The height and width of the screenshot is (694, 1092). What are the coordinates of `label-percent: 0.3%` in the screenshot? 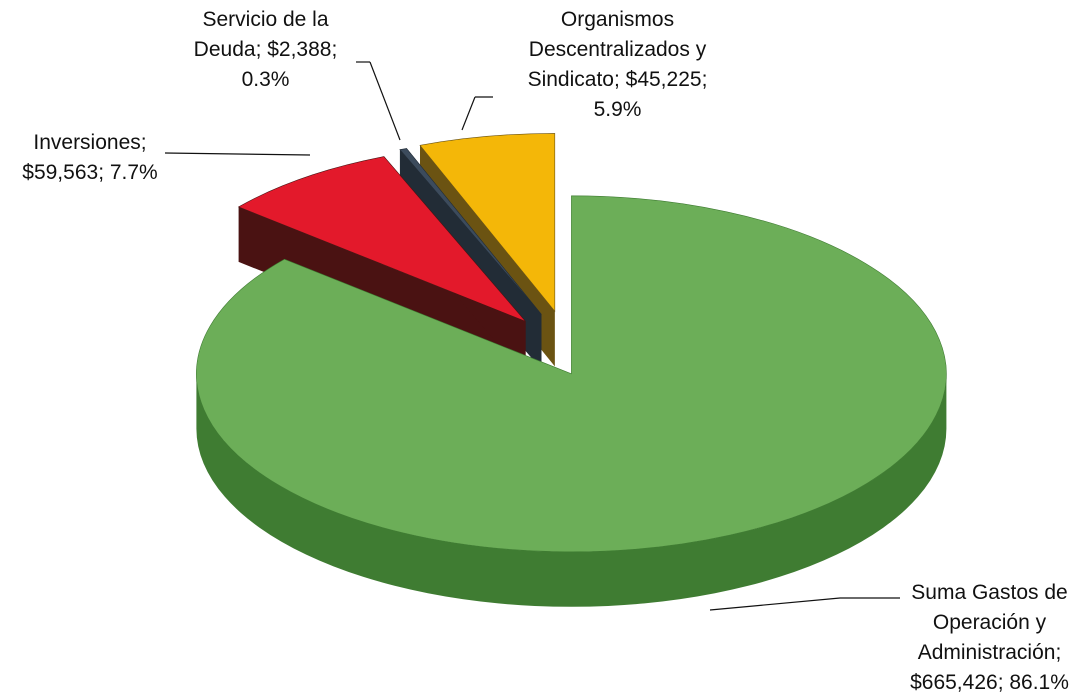 It's located at (265, 79).